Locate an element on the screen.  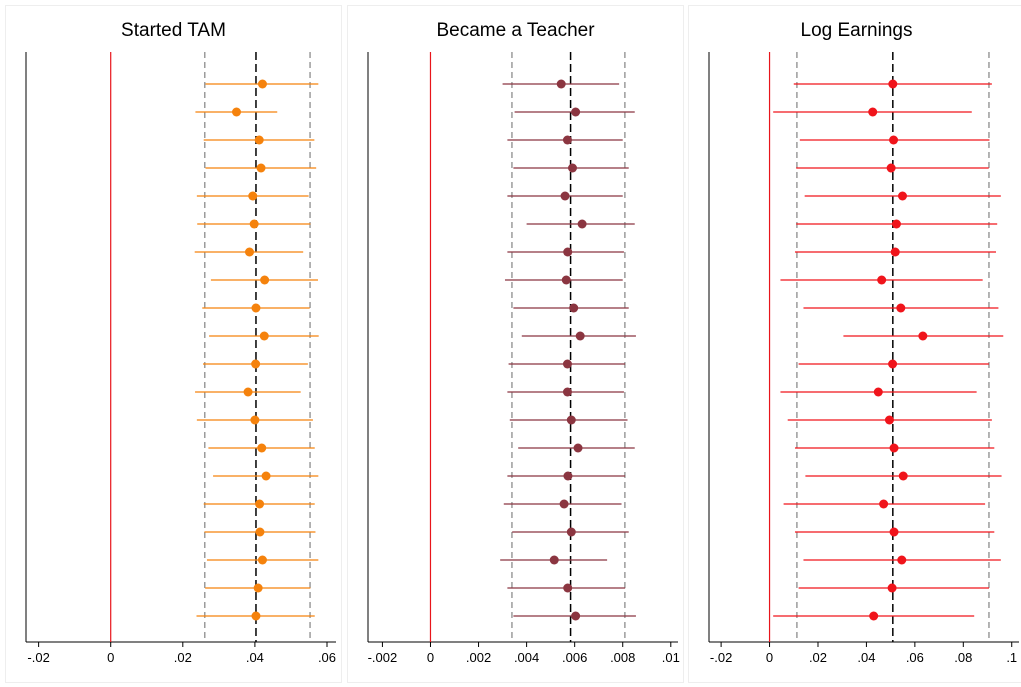
x-tick-label: -.002 is located at coordinates (383, 657).